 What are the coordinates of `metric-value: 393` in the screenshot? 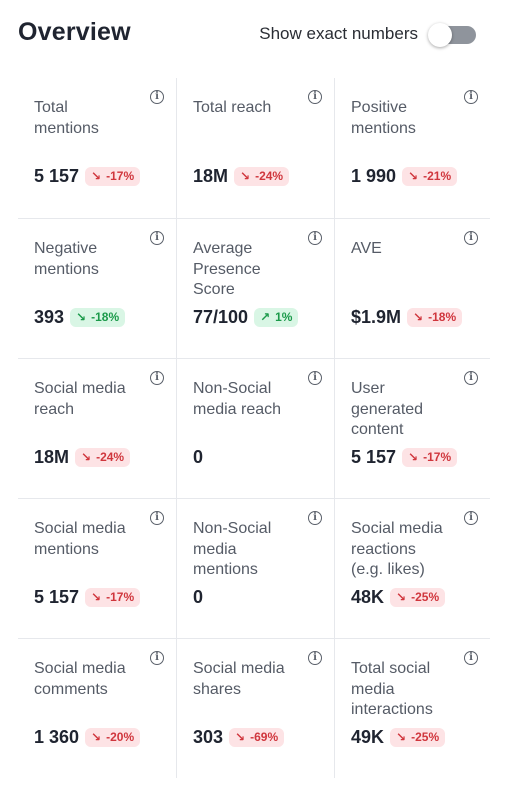 It's located at (49, 316).